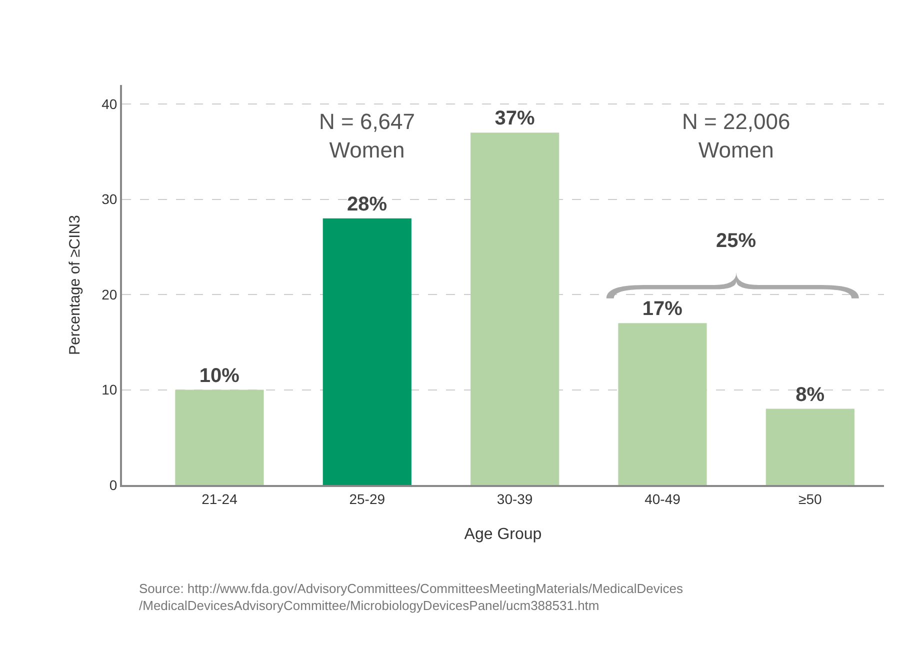 This screenshot has height=668, width=909. What do you see at coordinates (810, 498) in the screenshot?
I see `x-tick-label: ≥50` at bounding box center [810, 498].